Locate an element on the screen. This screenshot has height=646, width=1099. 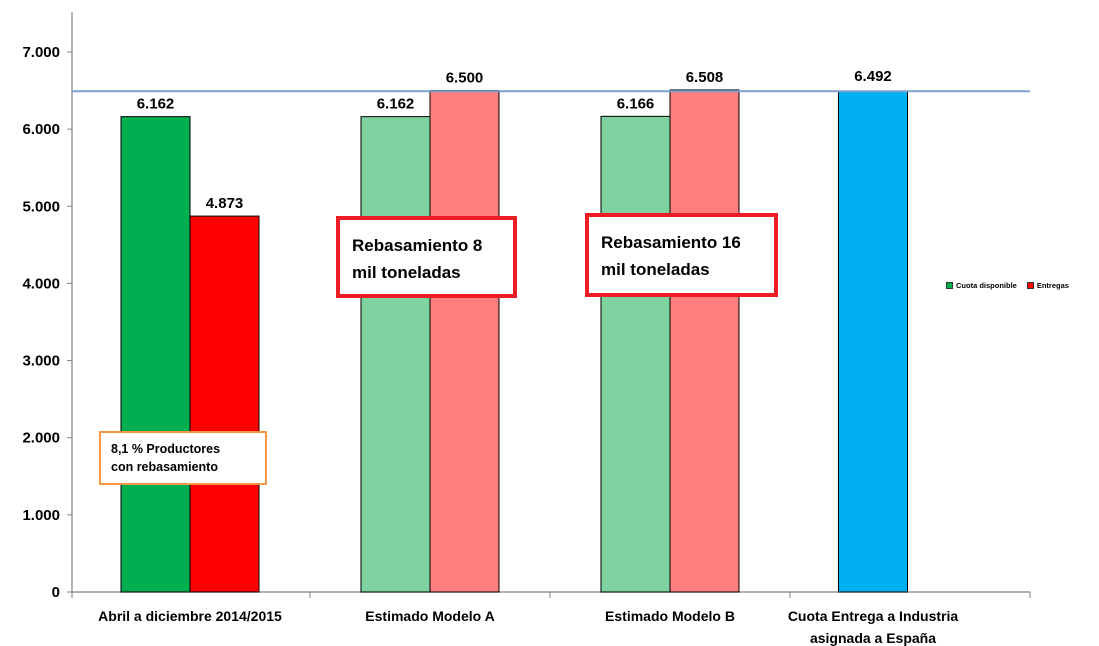
annotation-overrun-16-line-2: mil toneladas is located at coordinates (655, 269).